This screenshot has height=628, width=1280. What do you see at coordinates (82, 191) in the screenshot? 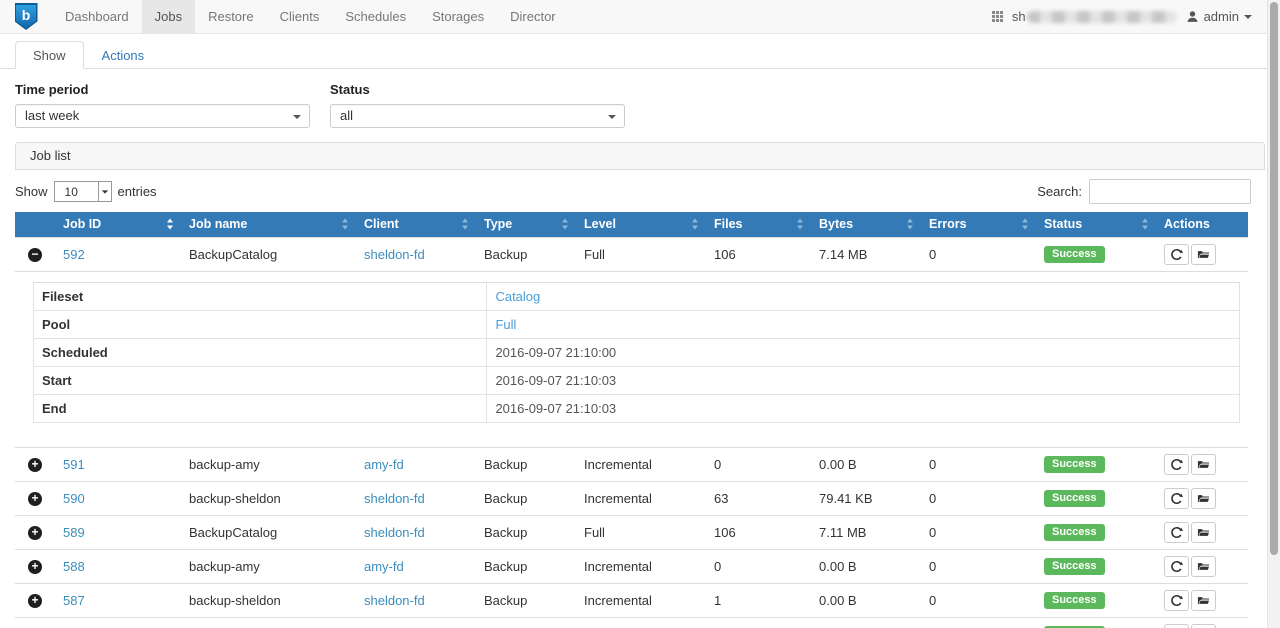
I see `entries-per-page-select: 10` at bounding box center [82, 191].